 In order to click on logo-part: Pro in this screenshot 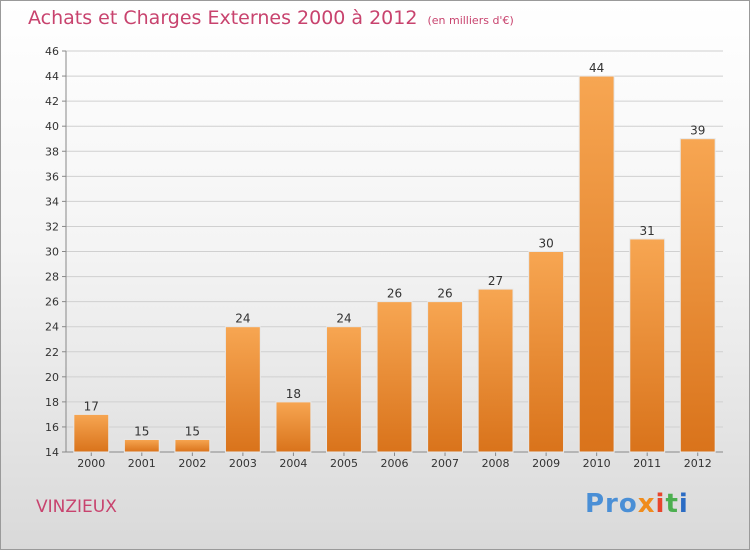, I will do `click(611, 504)`.